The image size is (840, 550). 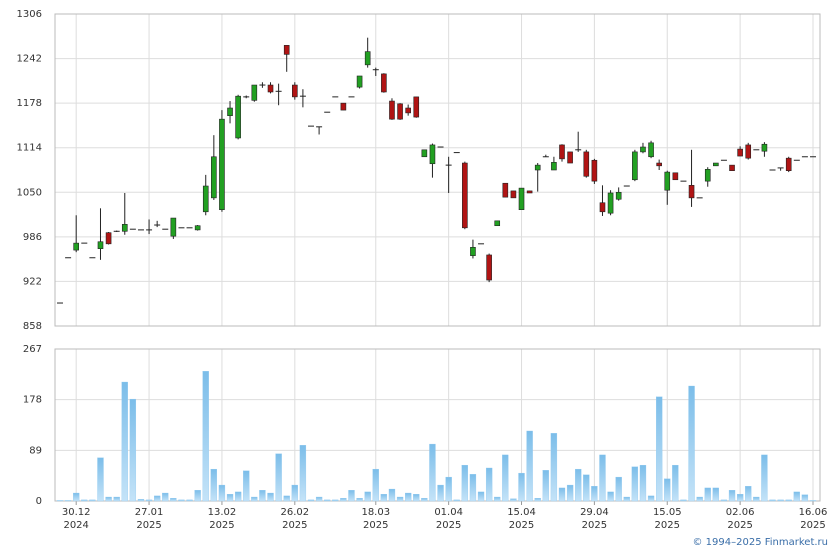 I want to click on x-tick-label: 15.05 2025, so click(x=667, y=519).